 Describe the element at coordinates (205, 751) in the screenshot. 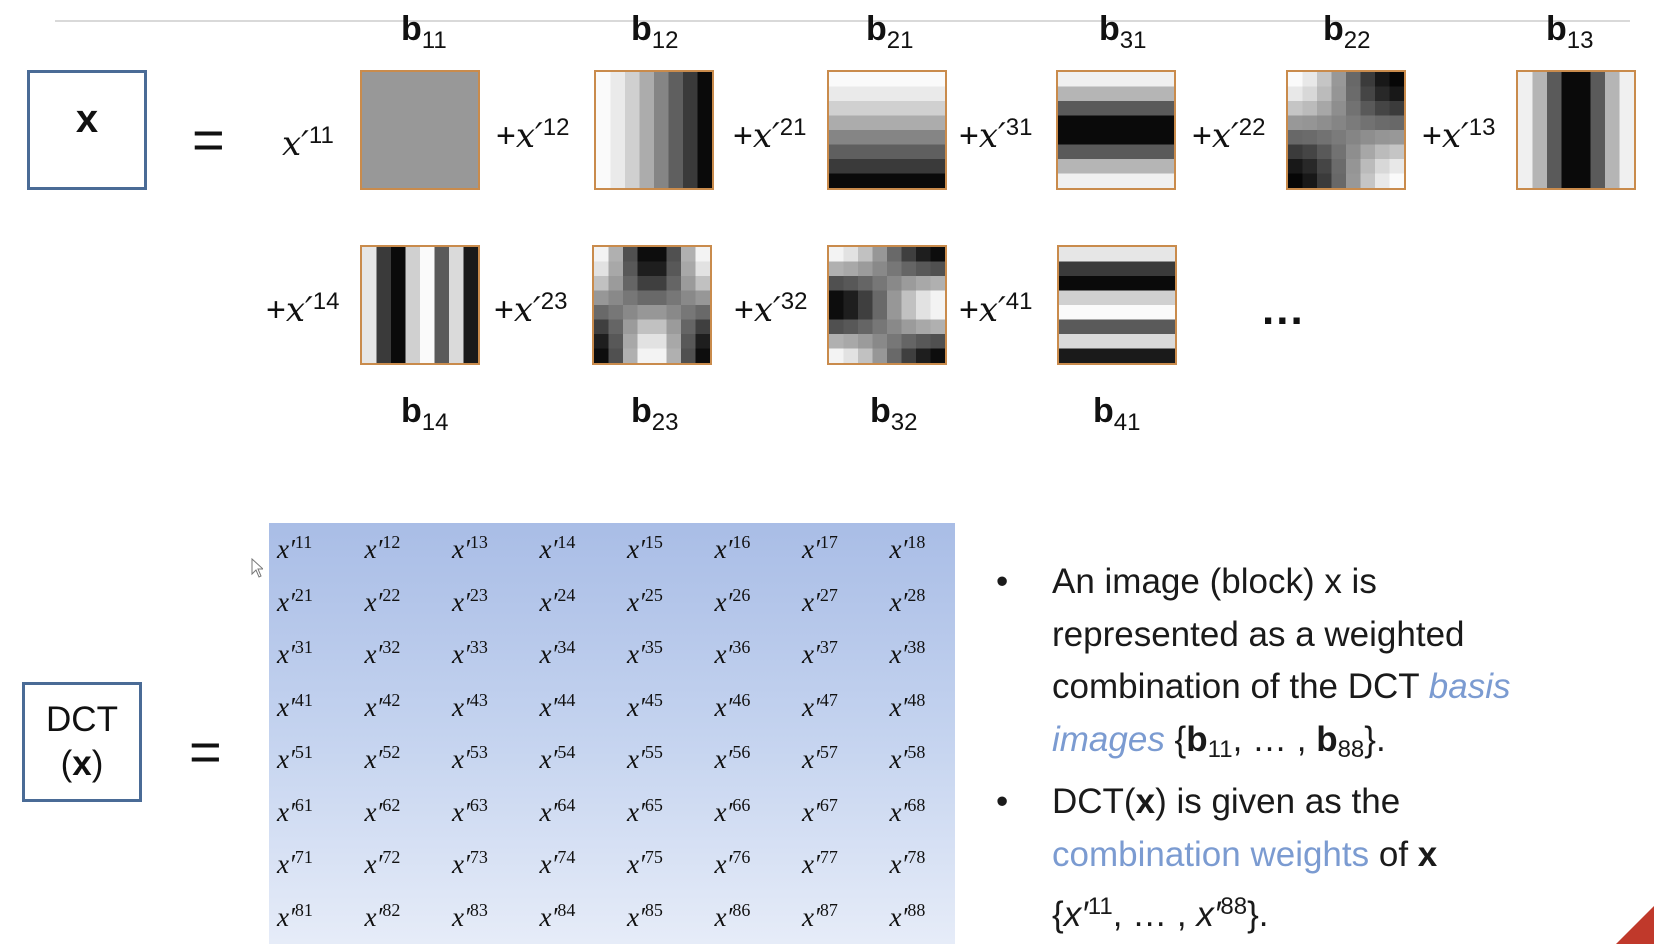

I see `equals-sign-bottom: =` at that location.